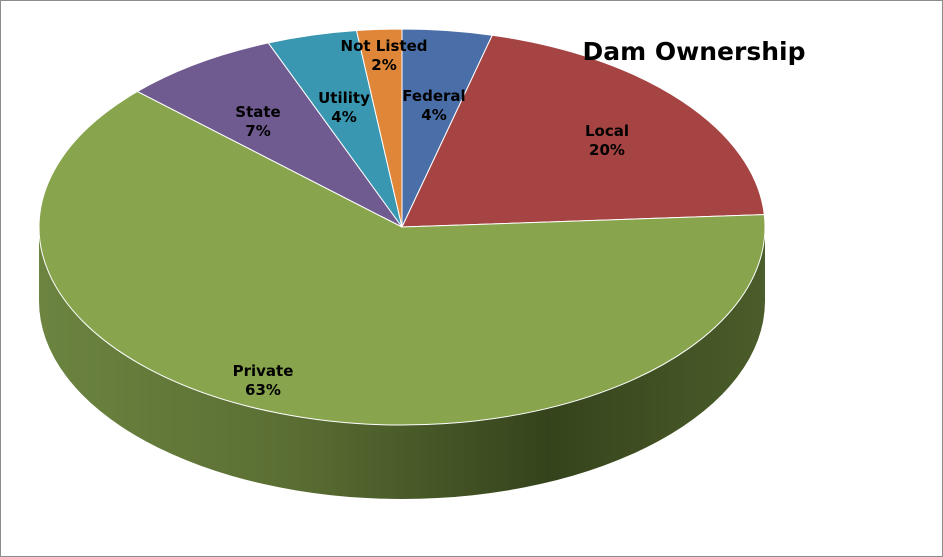 The image size is (943, 557). I want to click on data-label-state: State 7%, so click(257, 121).